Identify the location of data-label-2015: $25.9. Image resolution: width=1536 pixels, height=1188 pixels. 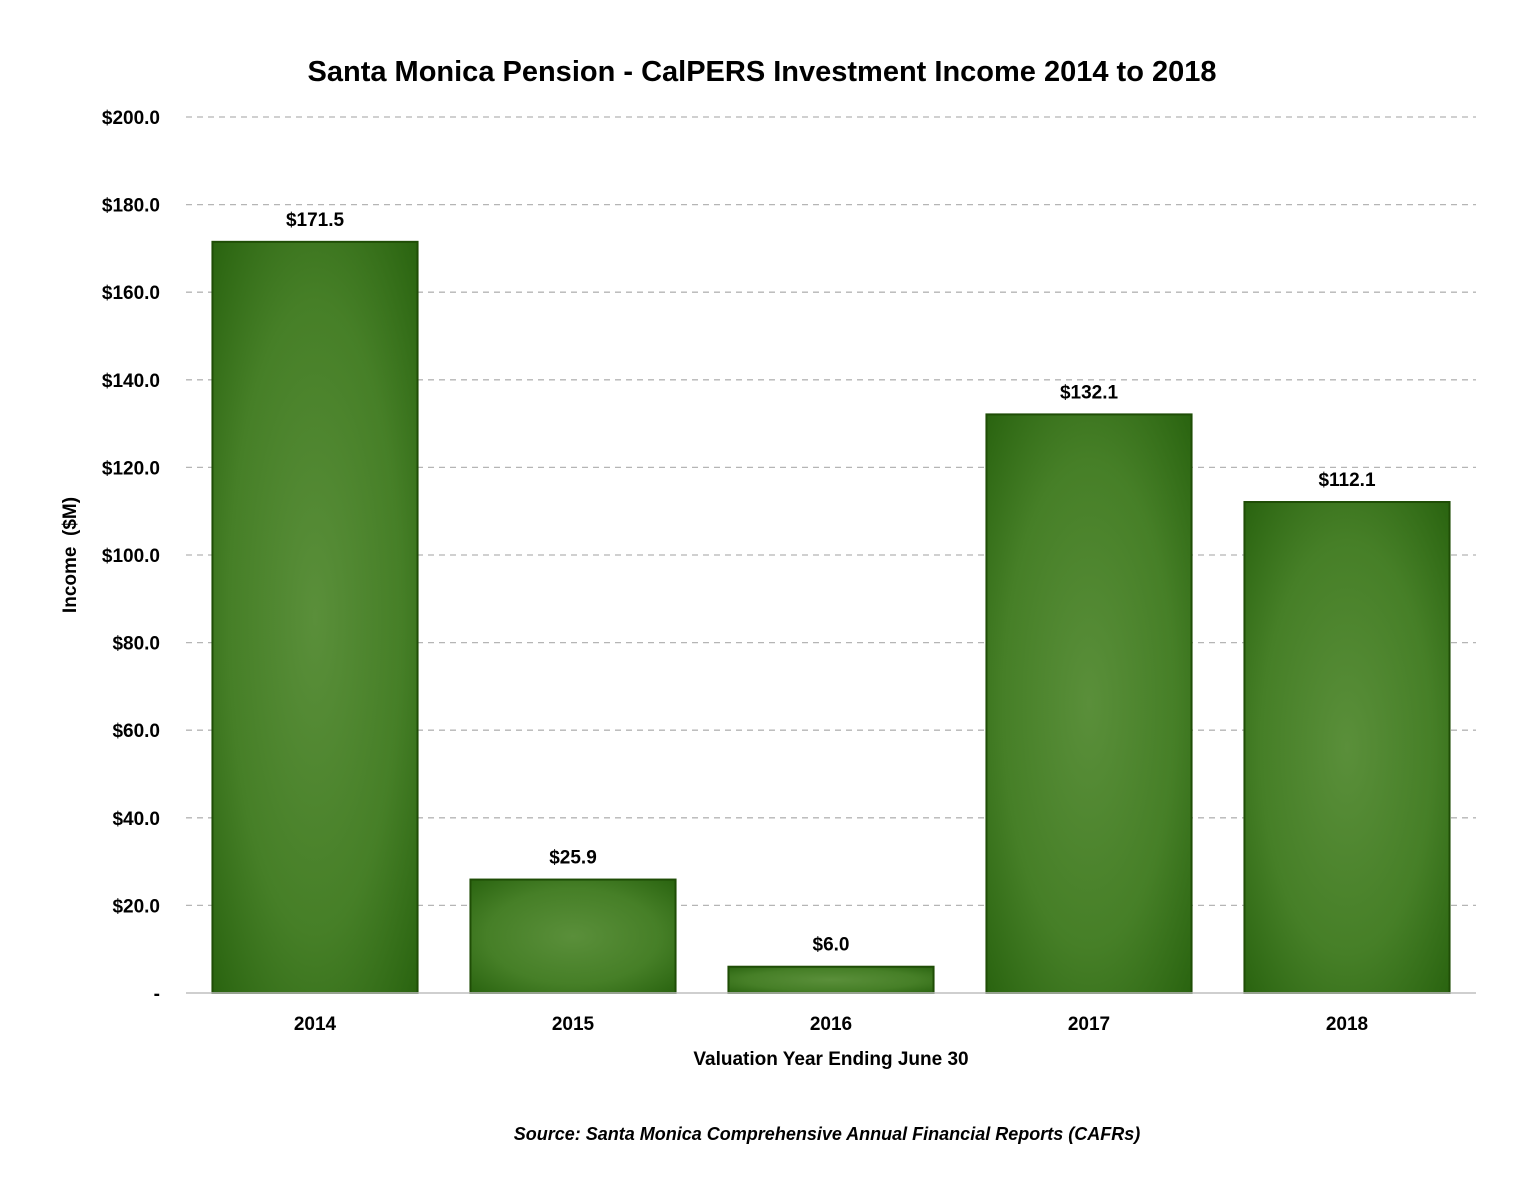
(573, 858).